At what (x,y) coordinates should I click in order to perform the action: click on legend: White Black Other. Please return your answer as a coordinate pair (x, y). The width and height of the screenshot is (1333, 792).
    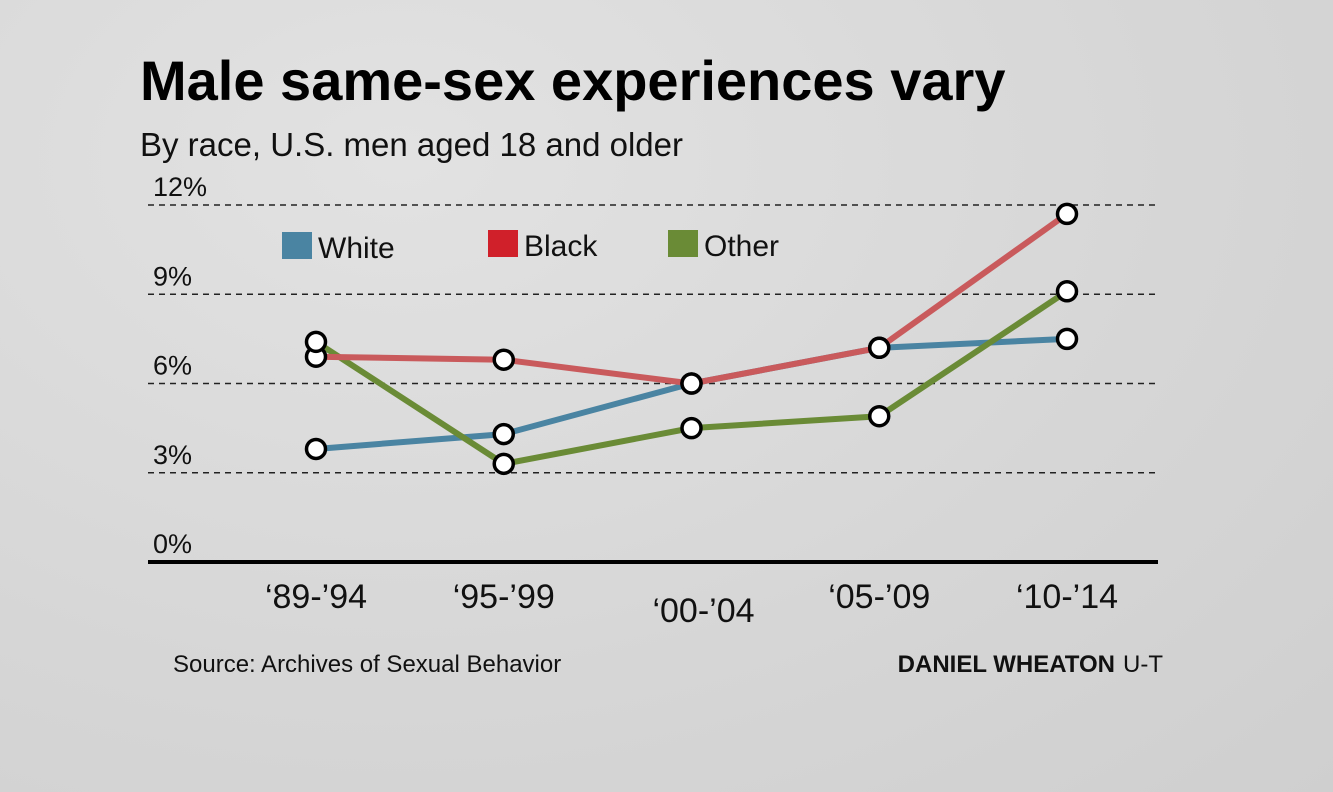
    Looking at the image, I should click on (530, 247).